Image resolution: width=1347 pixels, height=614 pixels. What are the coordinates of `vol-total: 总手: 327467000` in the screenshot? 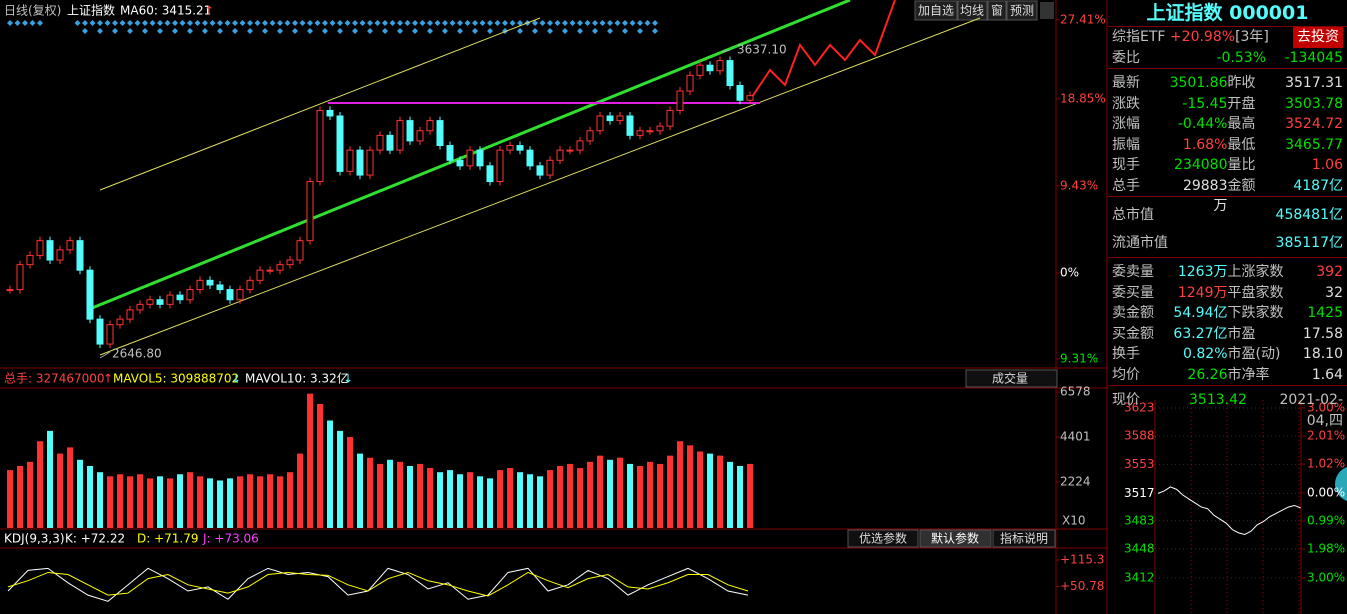 It's located at (54, 379).